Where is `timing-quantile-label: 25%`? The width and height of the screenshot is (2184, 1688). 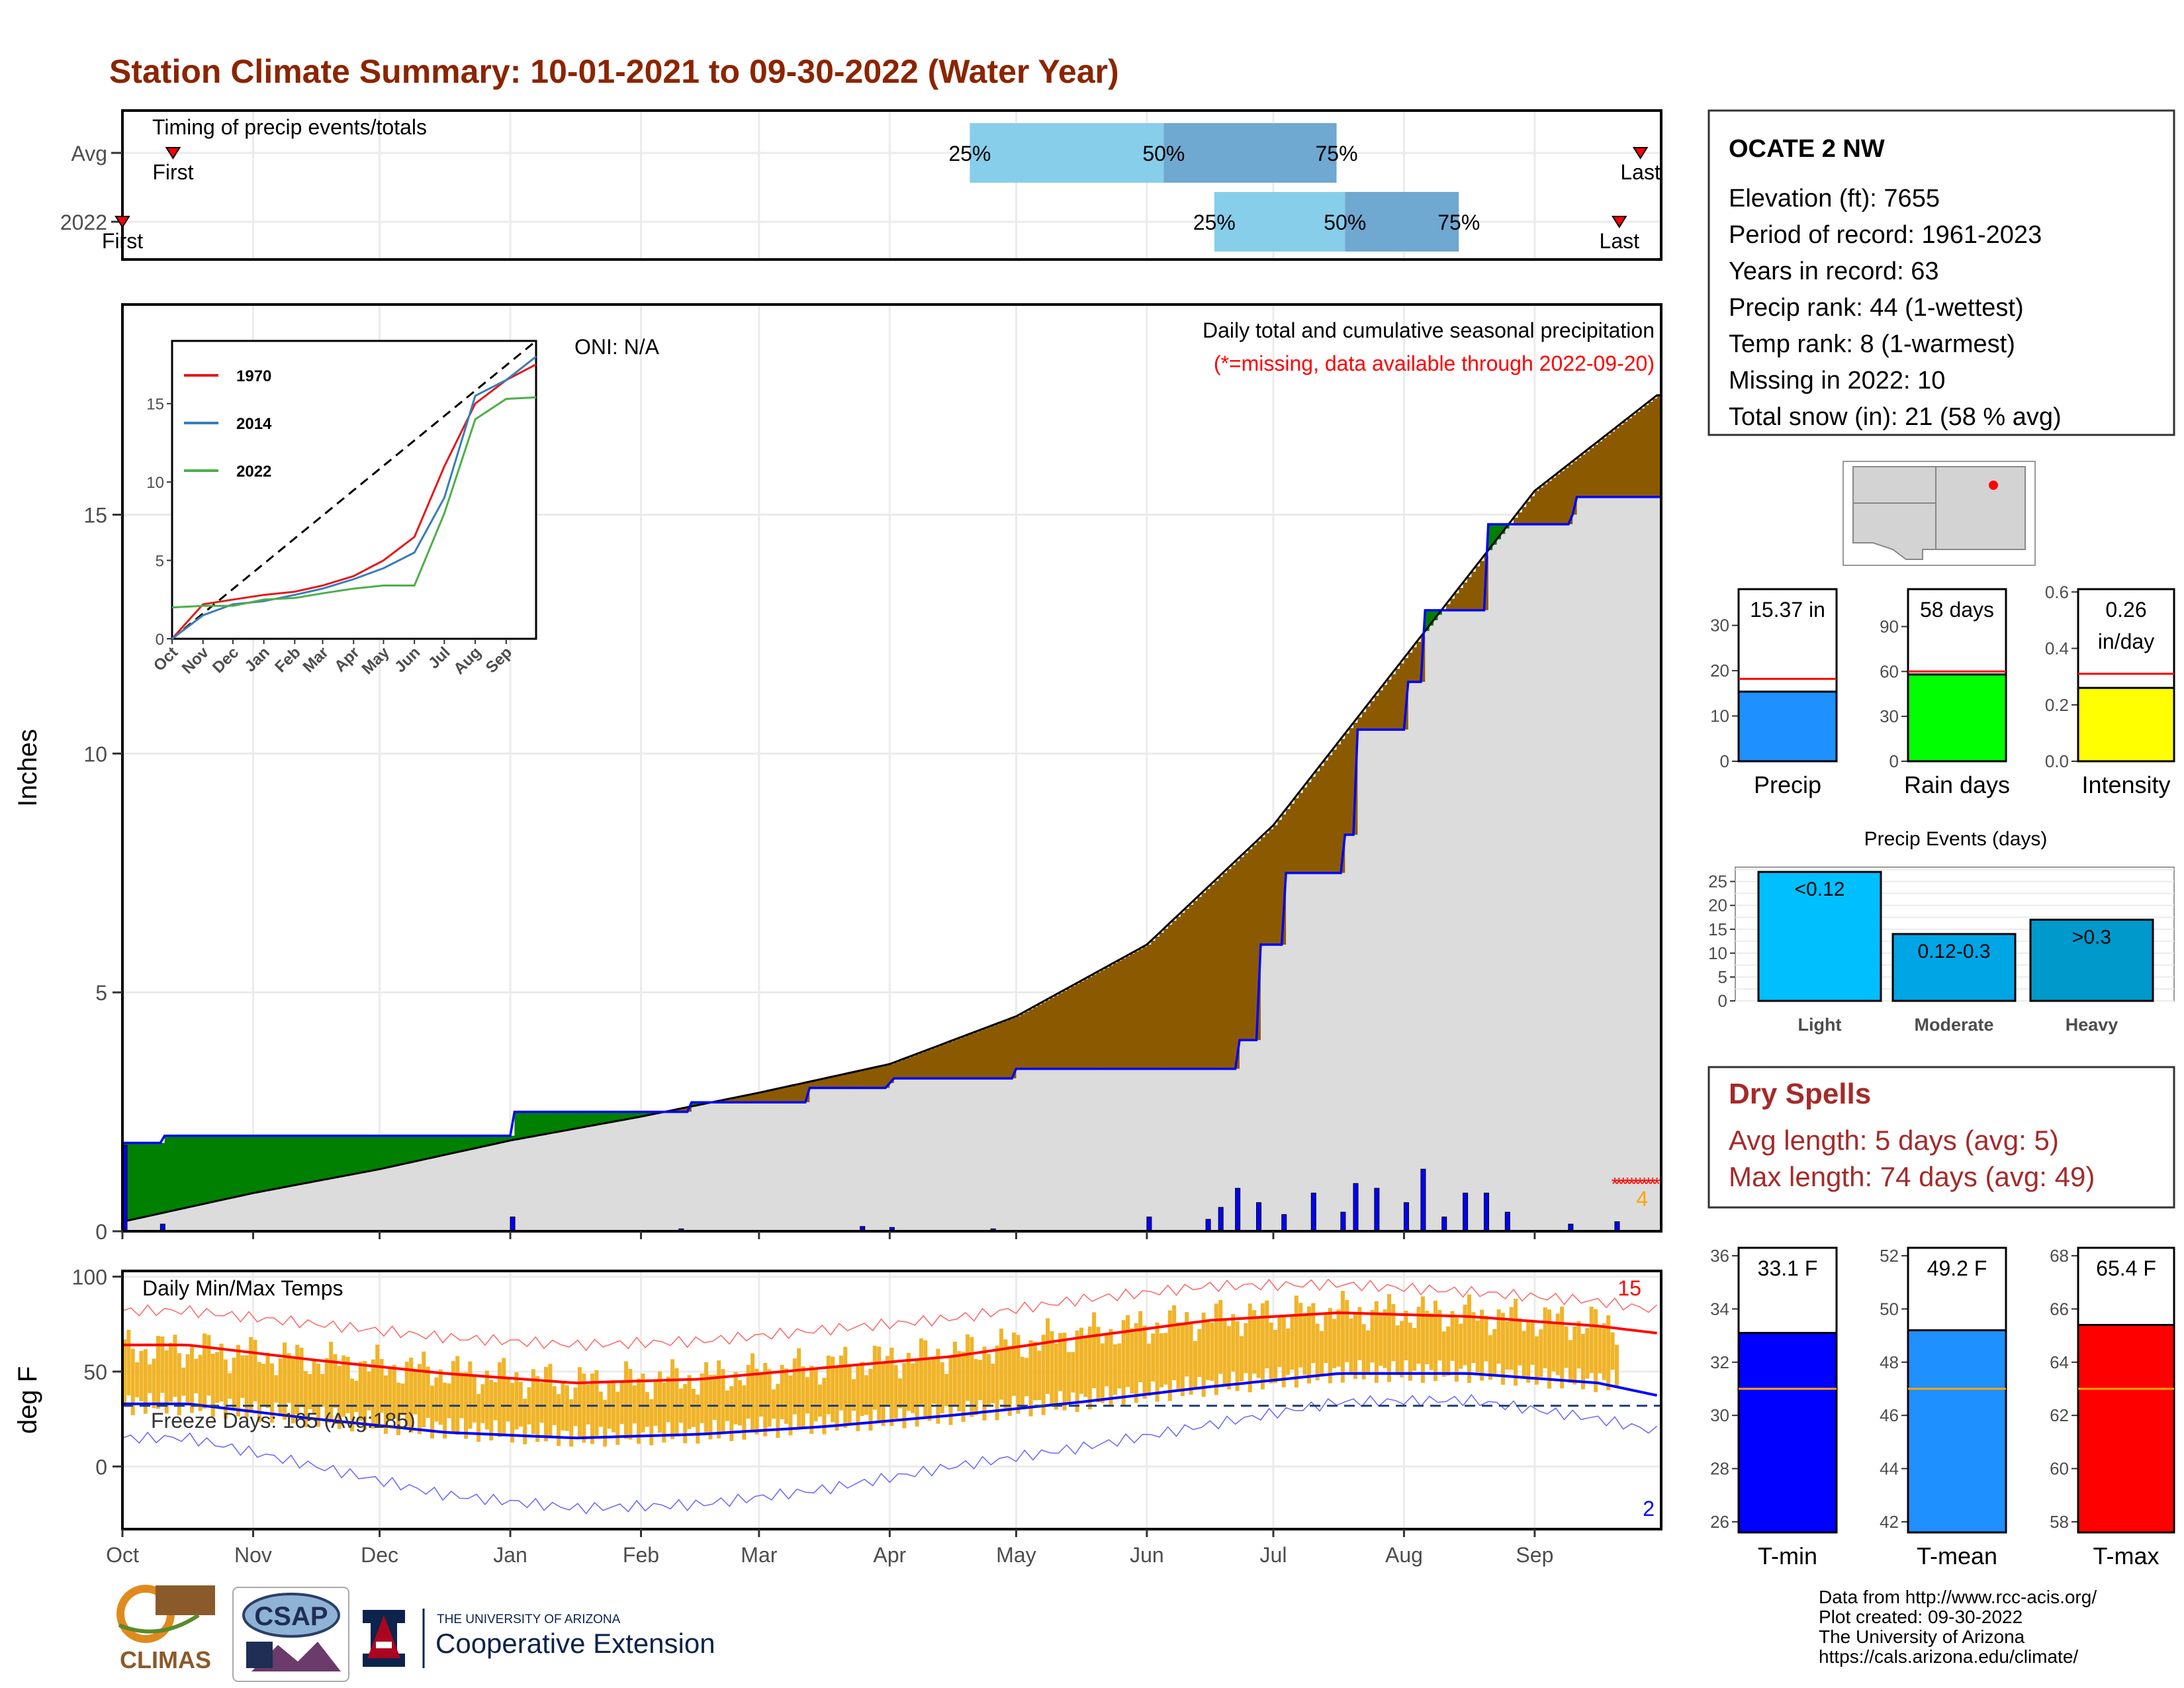 timing-quantile-label: 25% is located at coordinates (1214, 222).